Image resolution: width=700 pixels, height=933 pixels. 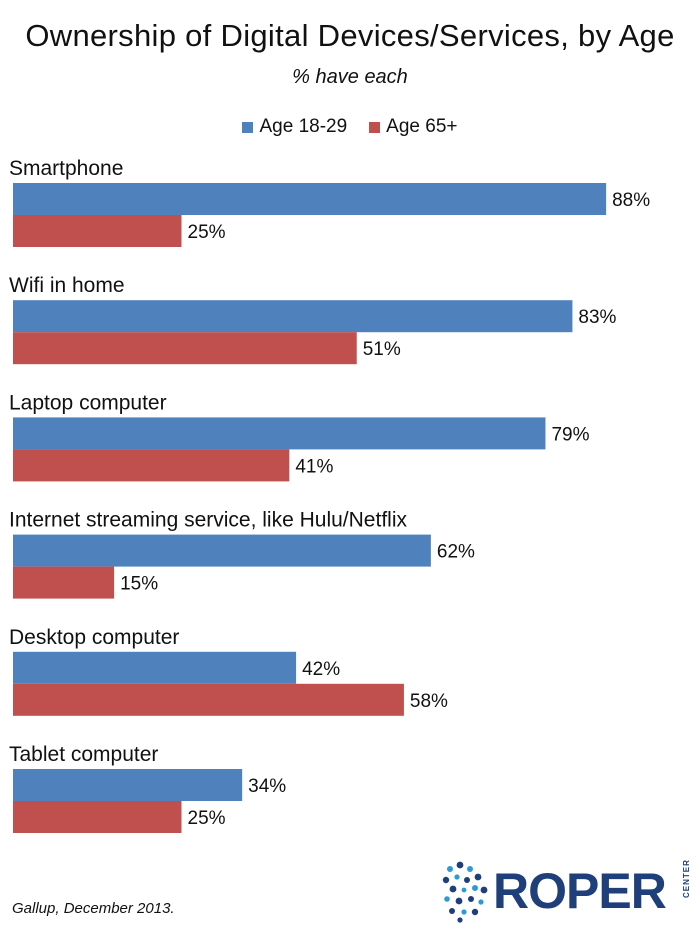 I want to click on category-label: Smartphone, so click(x=66, y=168).